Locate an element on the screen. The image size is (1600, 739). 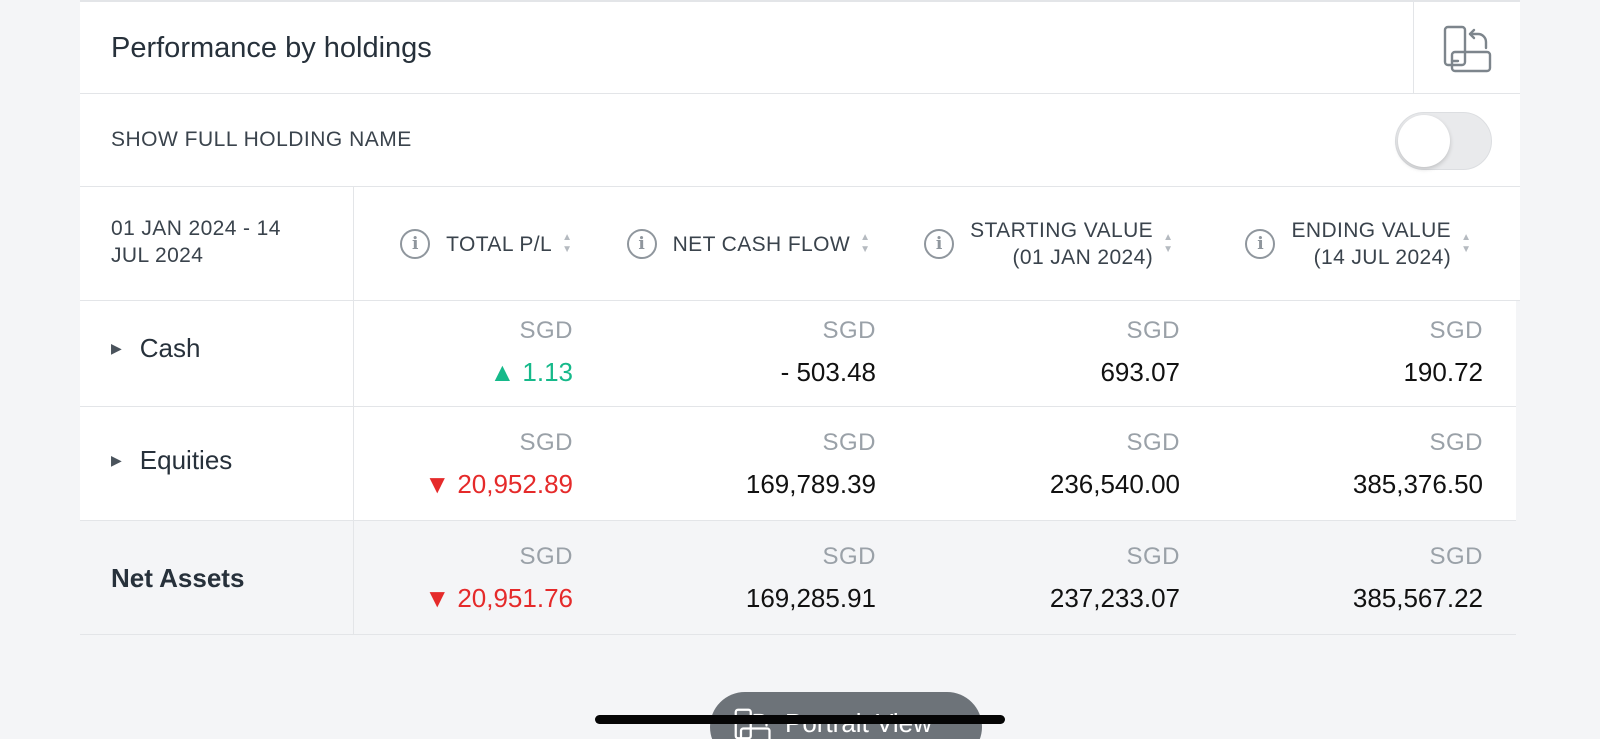
total-pl-cell: SGD ▲ 1.13 is located at coordinates (476, 352).